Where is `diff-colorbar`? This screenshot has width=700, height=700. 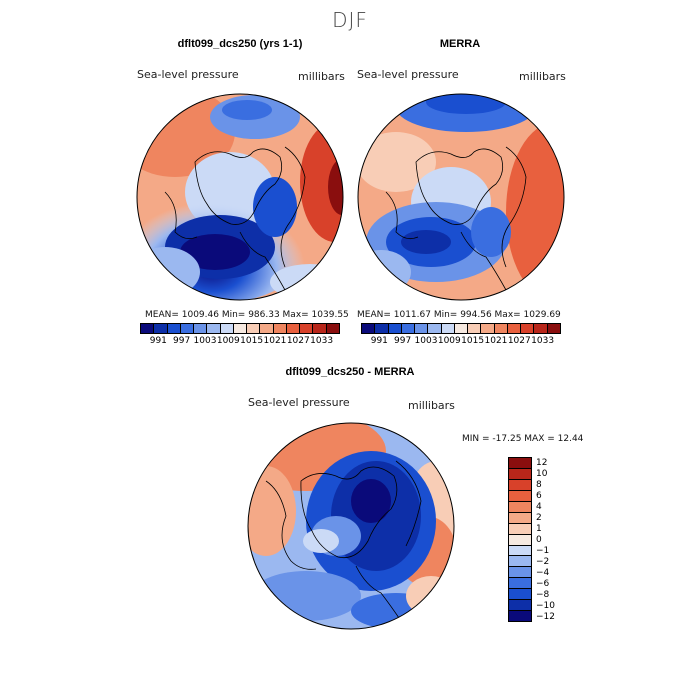
diff-colorbar is located at coordinates (520, 539).